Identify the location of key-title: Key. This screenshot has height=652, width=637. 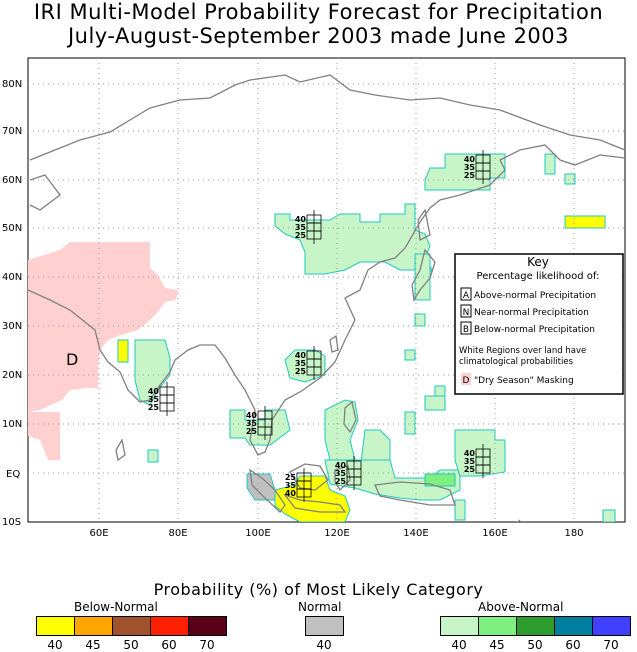
(538, 262).